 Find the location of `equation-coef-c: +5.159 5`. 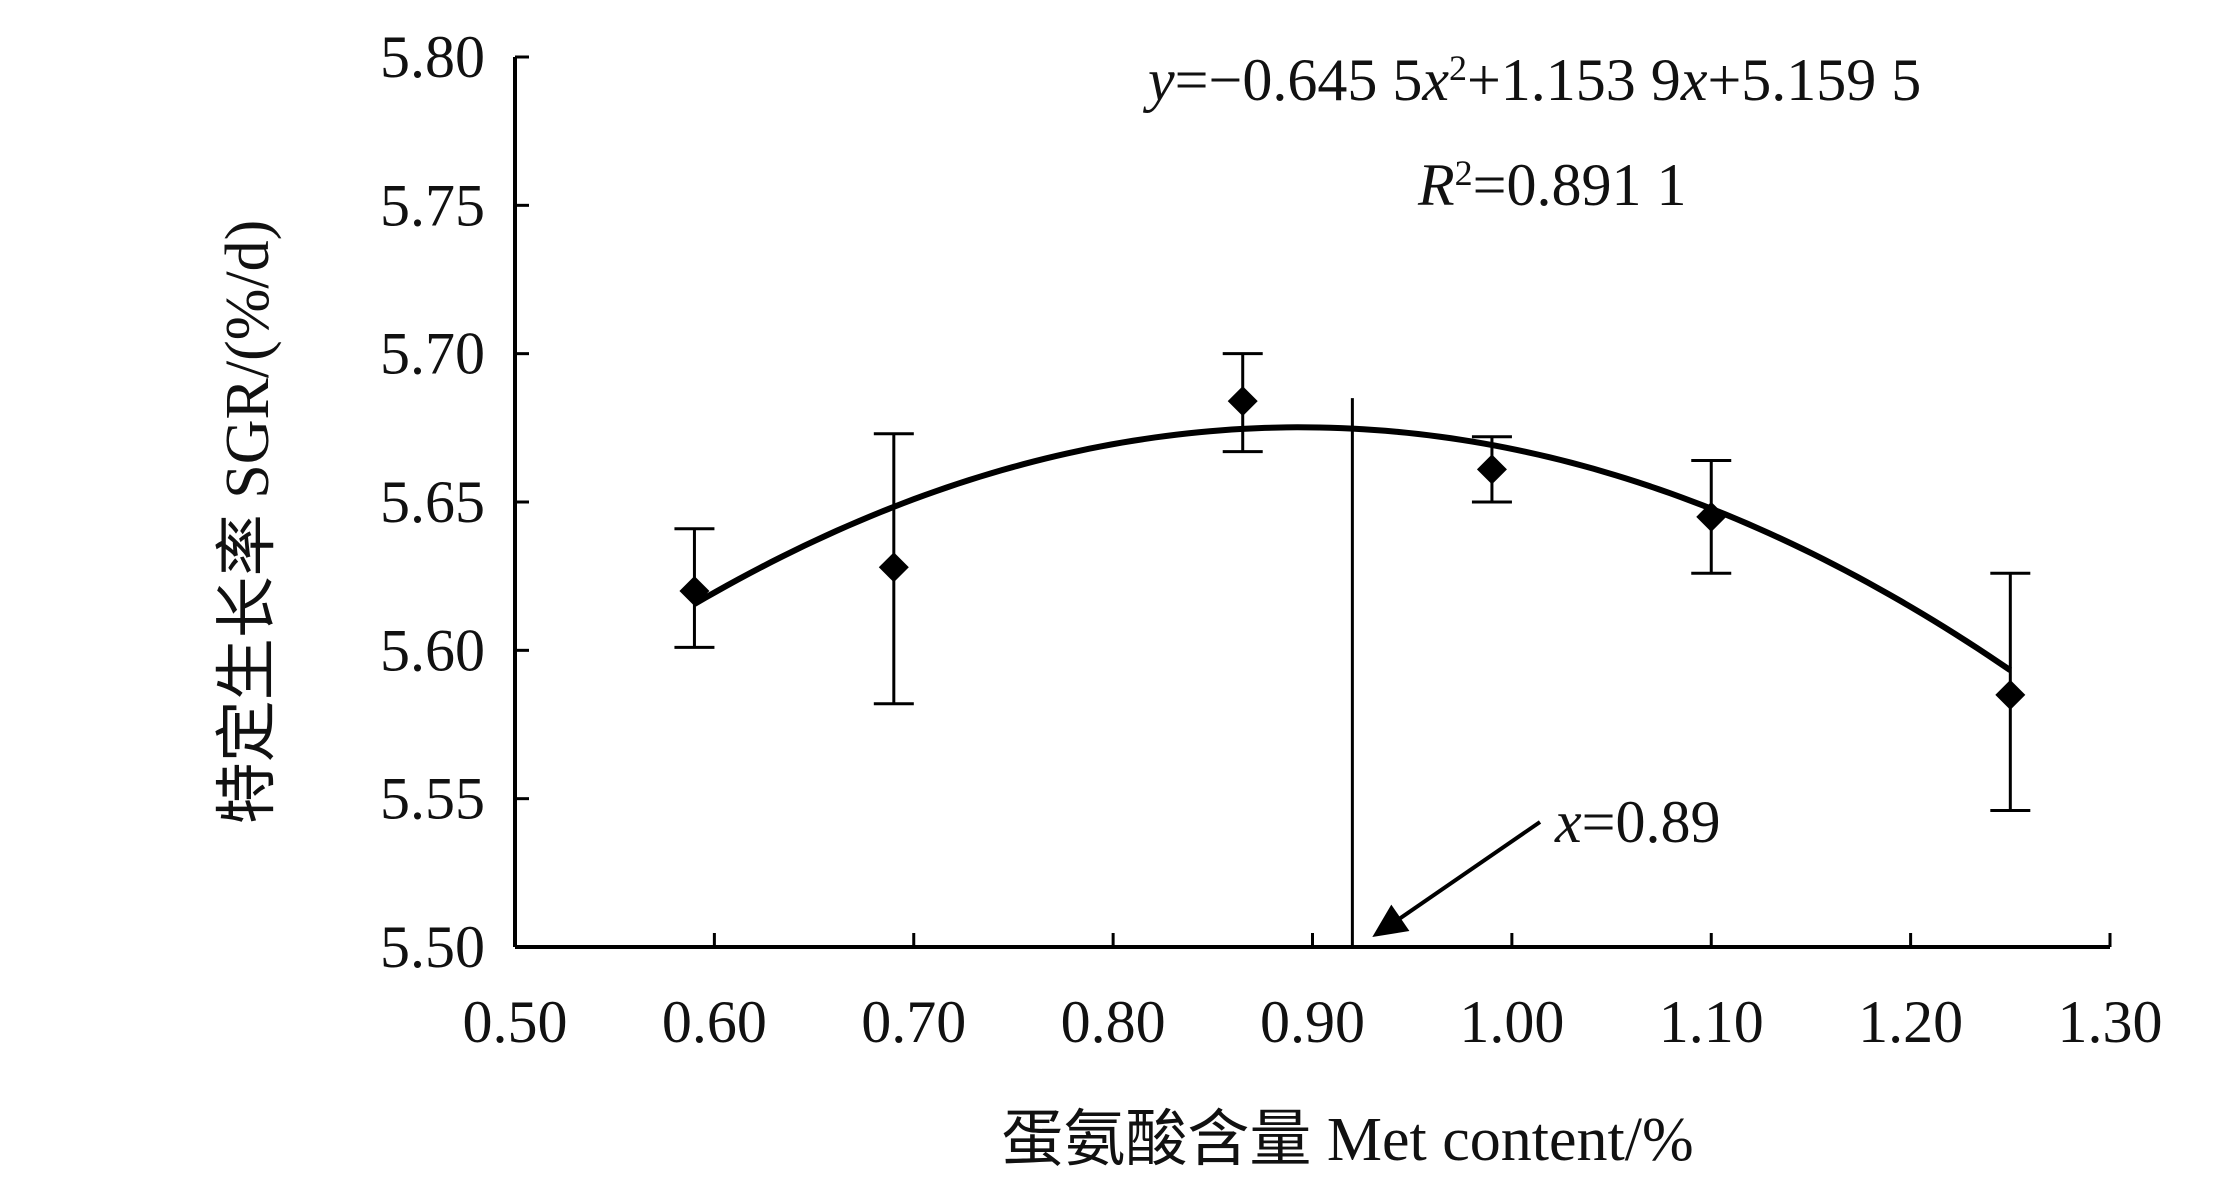

equation-coef-c: +5.159 5 is located at coordinates (1814, 80).